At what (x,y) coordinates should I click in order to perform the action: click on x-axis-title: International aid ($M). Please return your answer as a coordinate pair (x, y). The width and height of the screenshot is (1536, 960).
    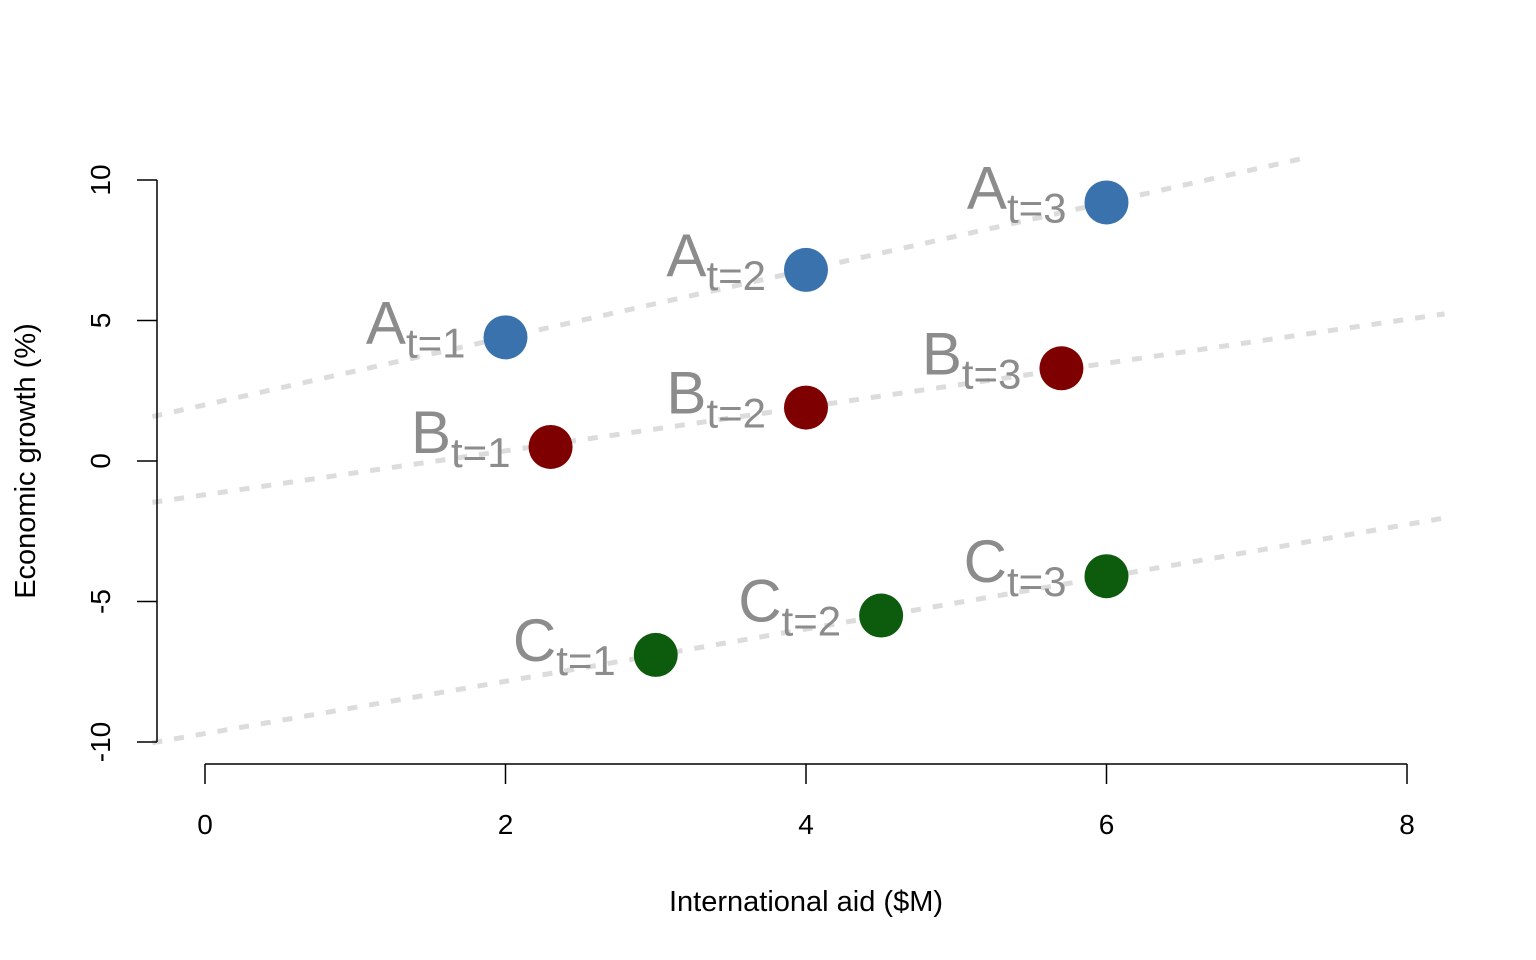
    Looking at the image, I should click on (806, 902).